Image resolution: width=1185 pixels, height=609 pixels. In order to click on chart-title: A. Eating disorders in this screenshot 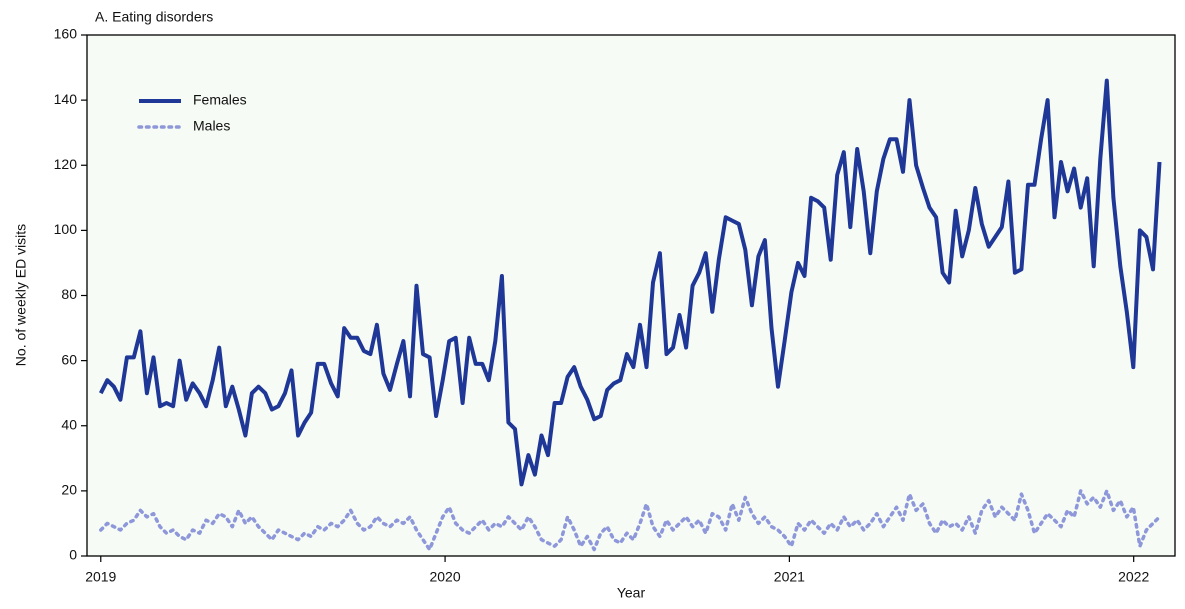, I will do `click(154, 17)`.